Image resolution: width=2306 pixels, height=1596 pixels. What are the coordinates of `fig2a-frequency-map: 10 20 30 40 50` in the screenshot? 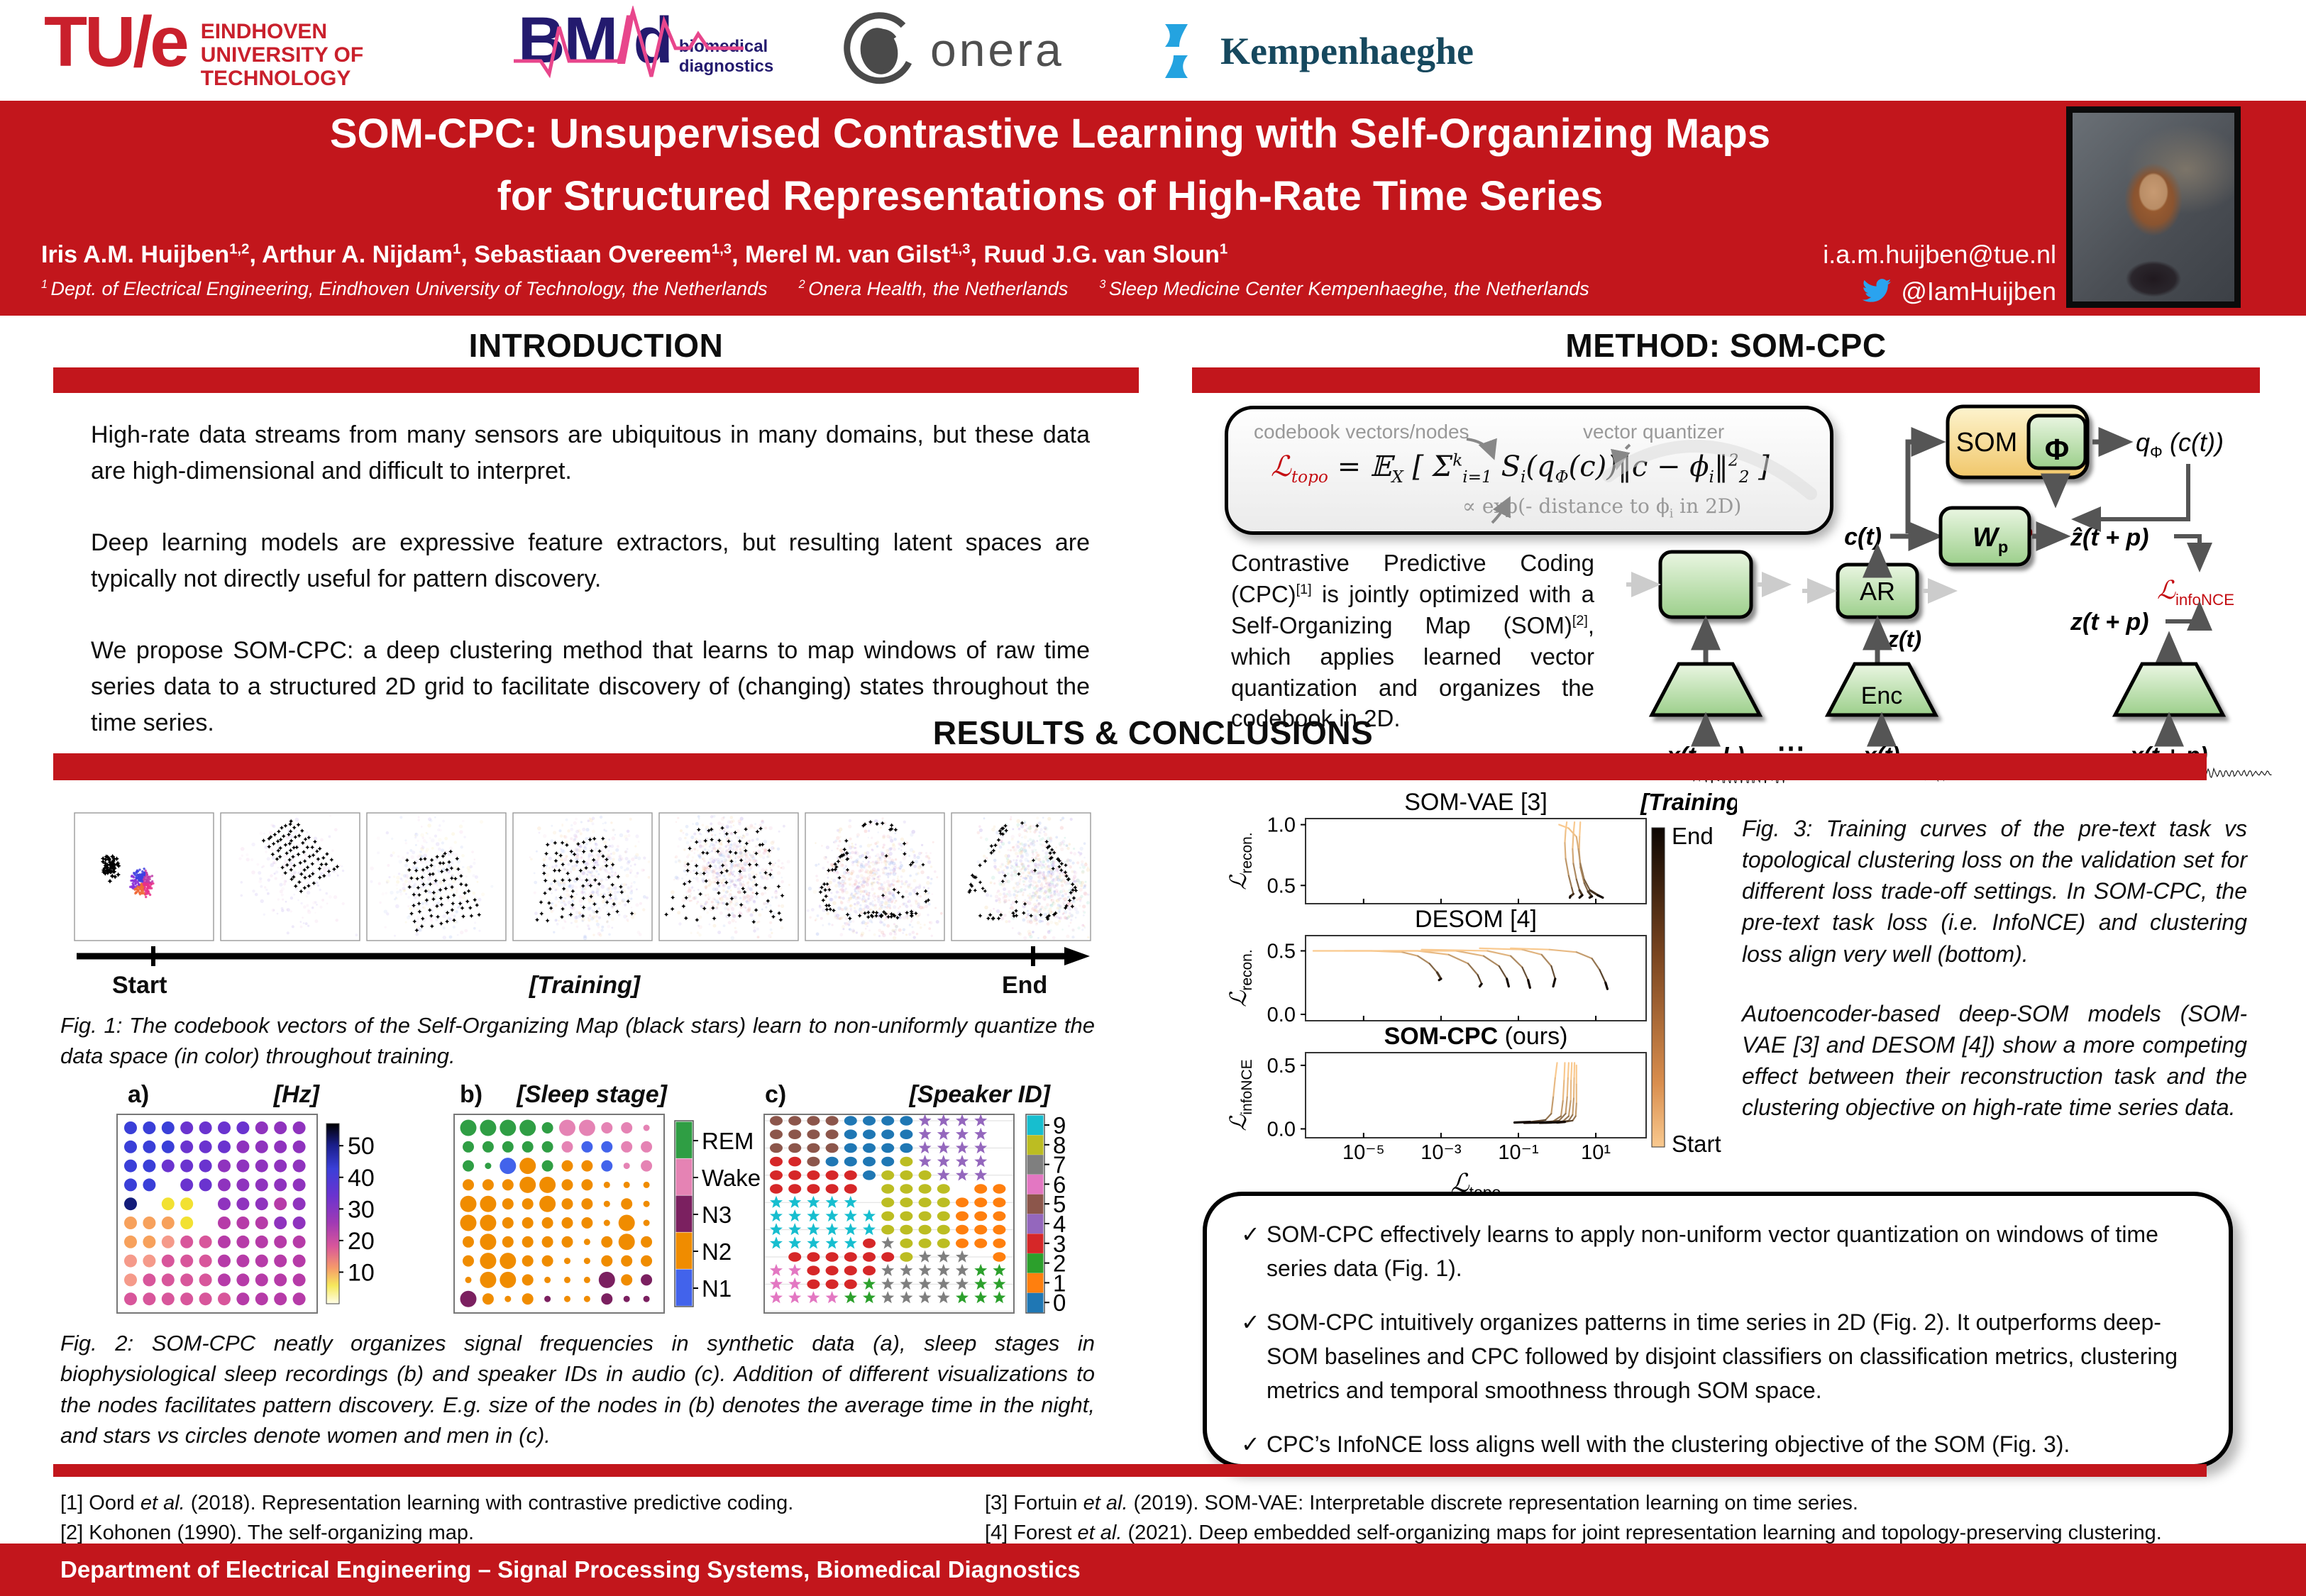 It's located at (245, 1214).